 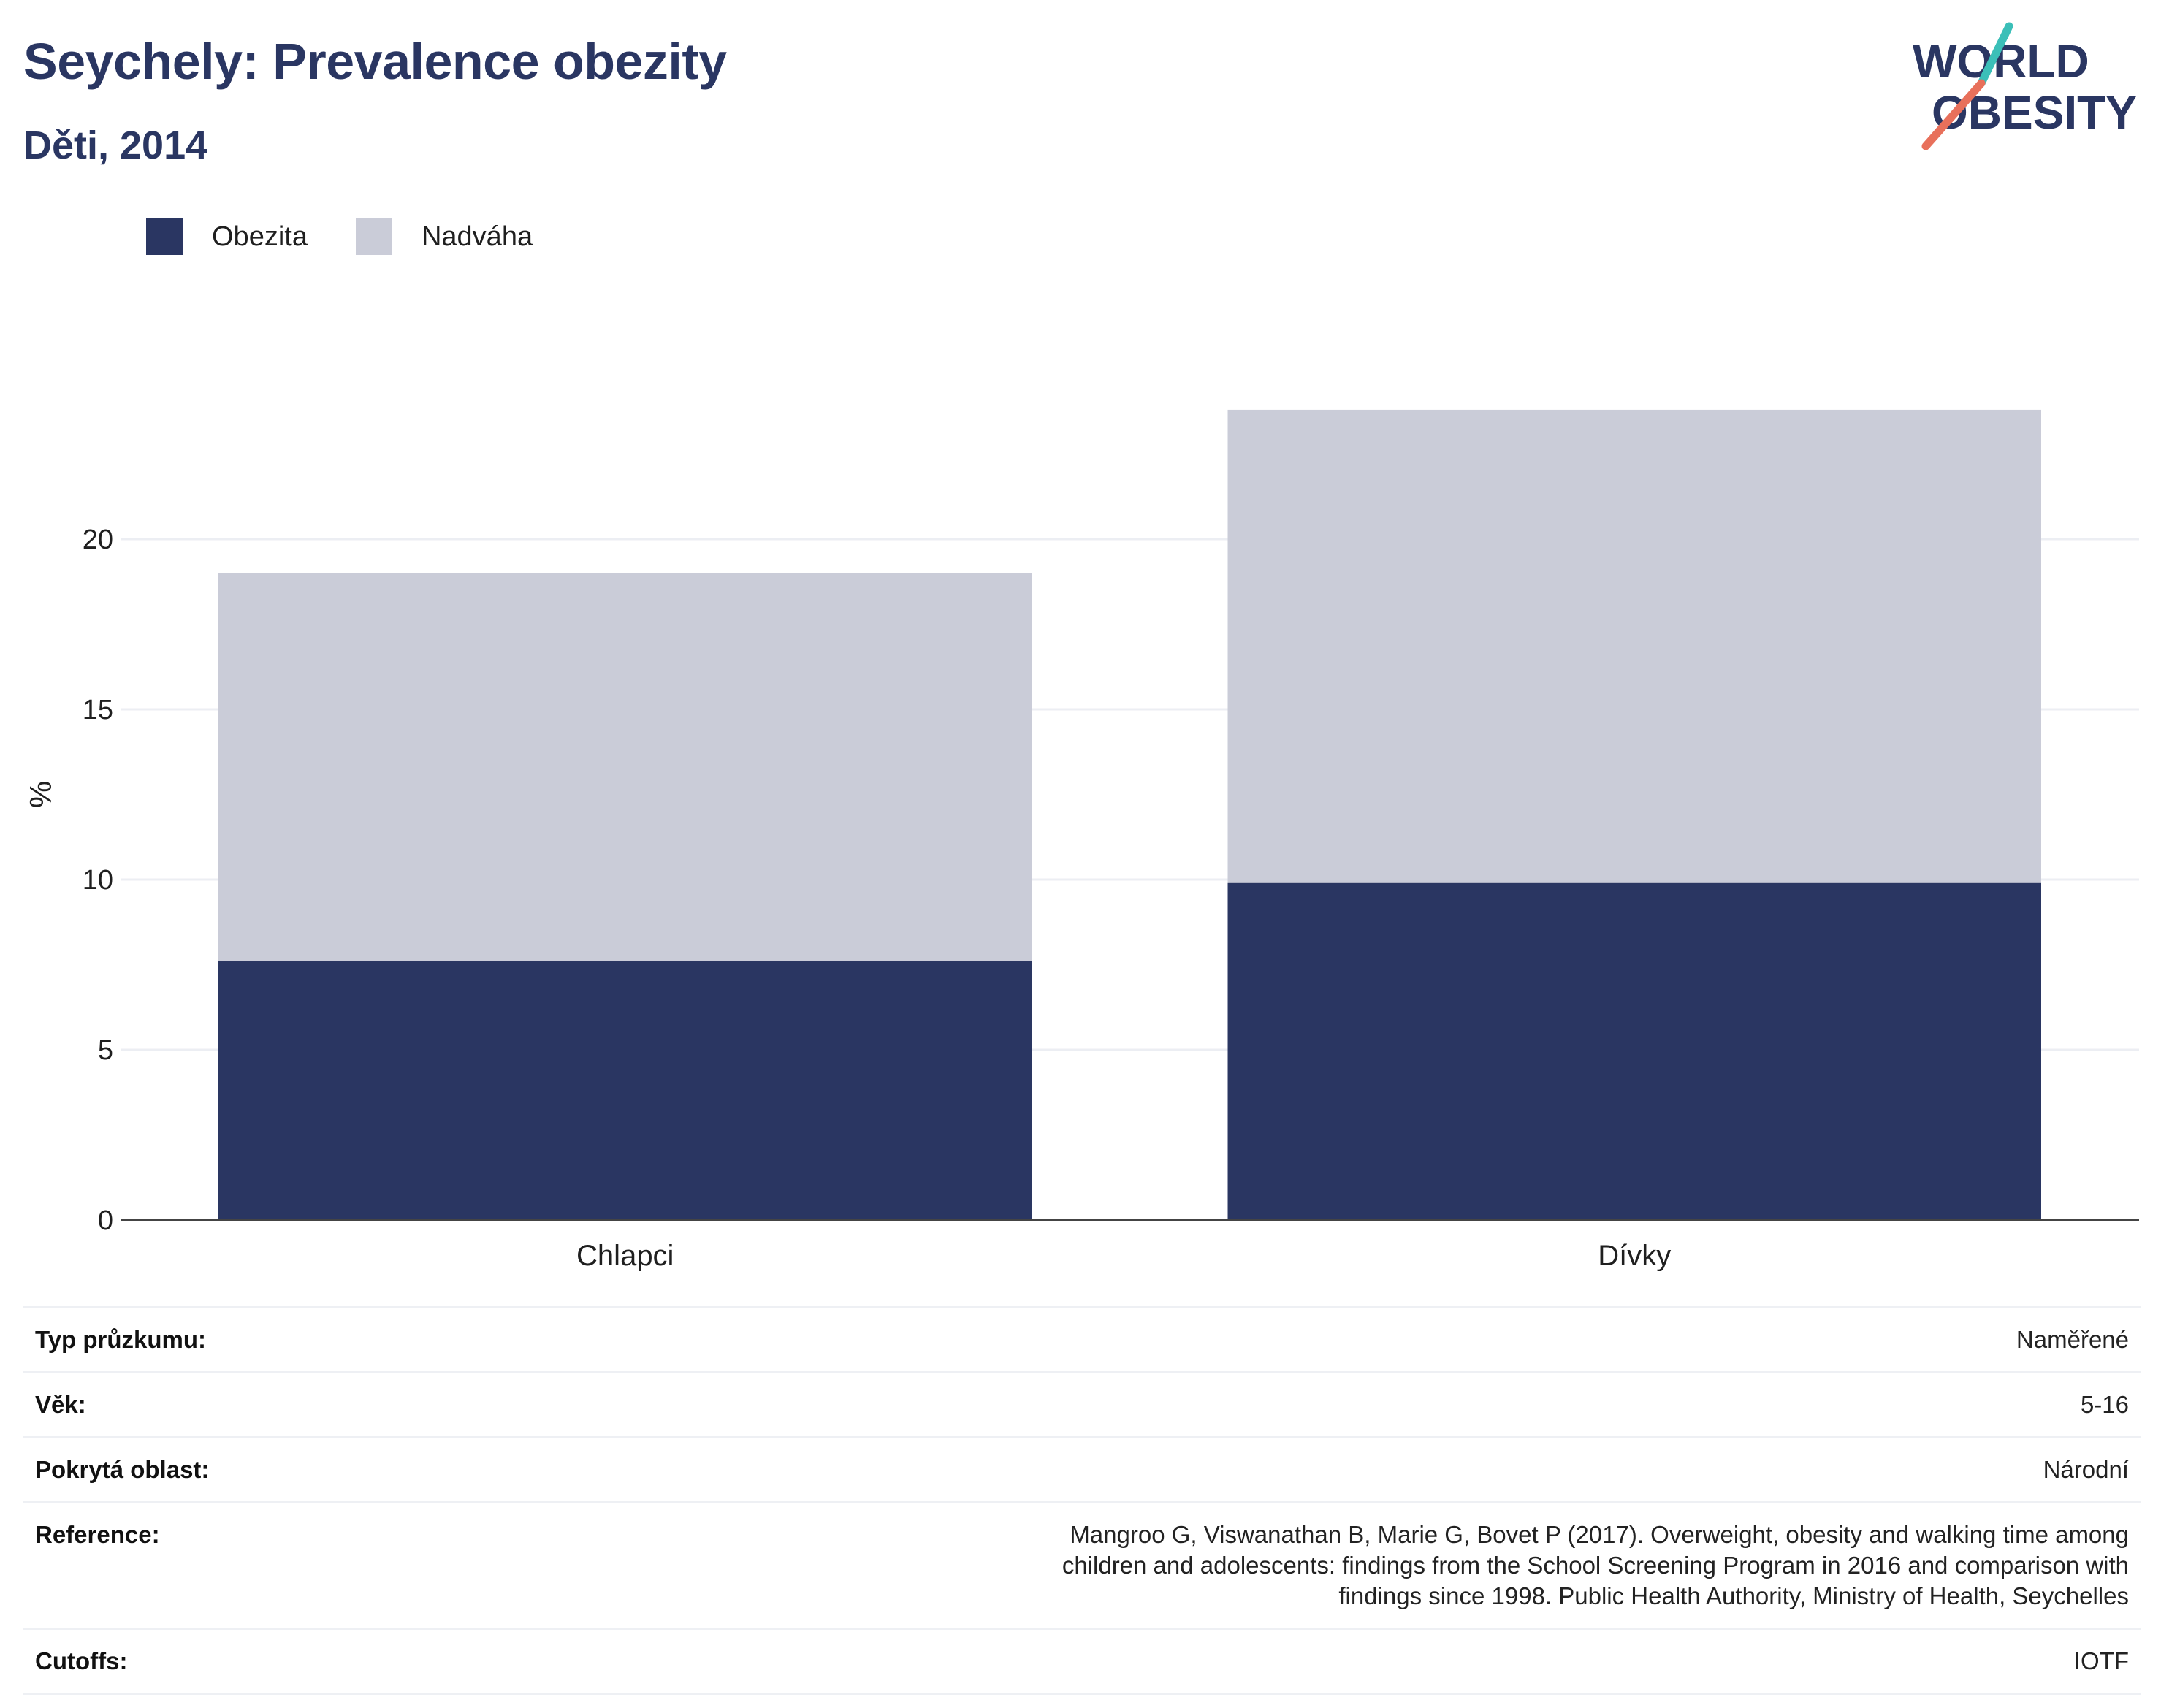 What do you see at coordinates (105, 1050) in the screenshot?
I see `y-tick-label: 5` at bounding box center [105, 1050].